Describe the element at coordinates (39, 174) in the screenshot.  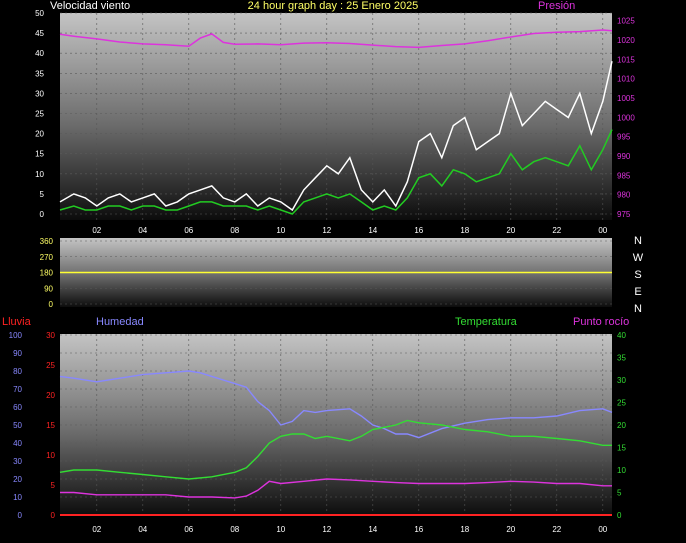
I see `y-tick-label: 10` at that location.